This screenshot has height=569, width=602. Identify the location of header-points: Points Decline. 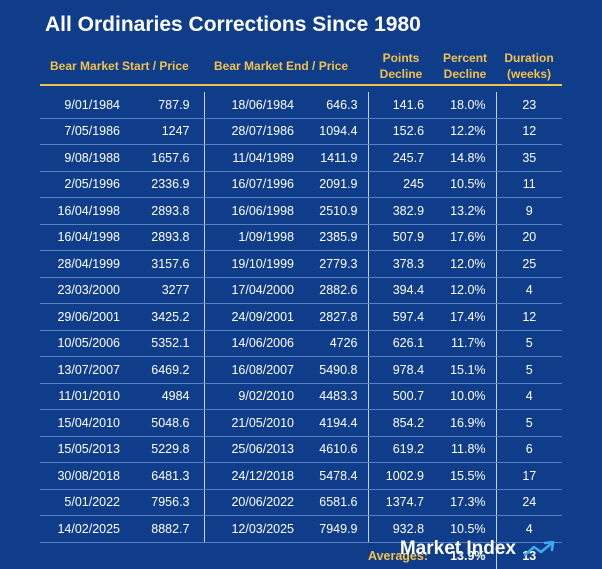
(401, 67).